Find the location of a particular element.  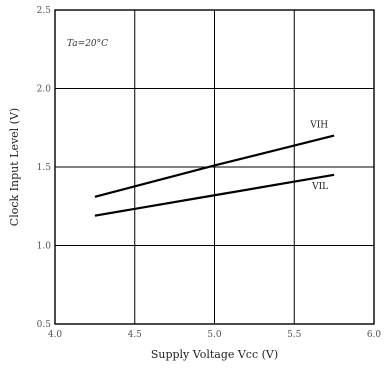

x-tick-label: 4.5 is located at coordinates (135, 335).